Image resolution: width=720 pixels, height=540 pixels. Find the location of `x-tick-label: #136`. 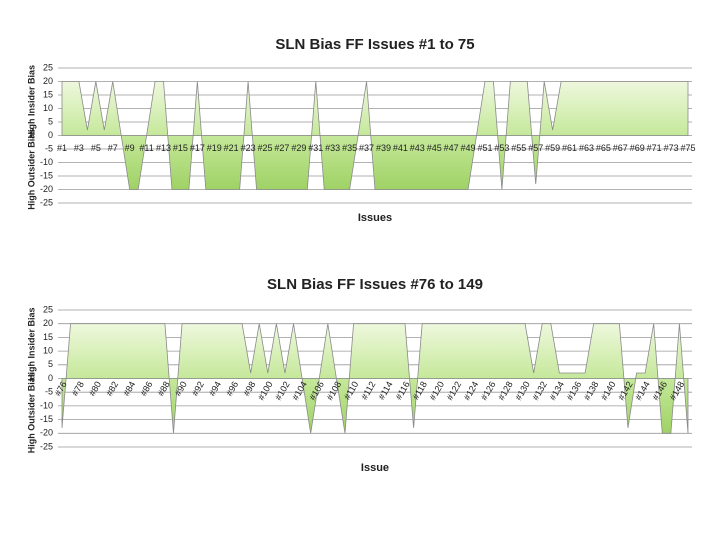

x-tick-label: #136 is located at coordinates (574, 391).